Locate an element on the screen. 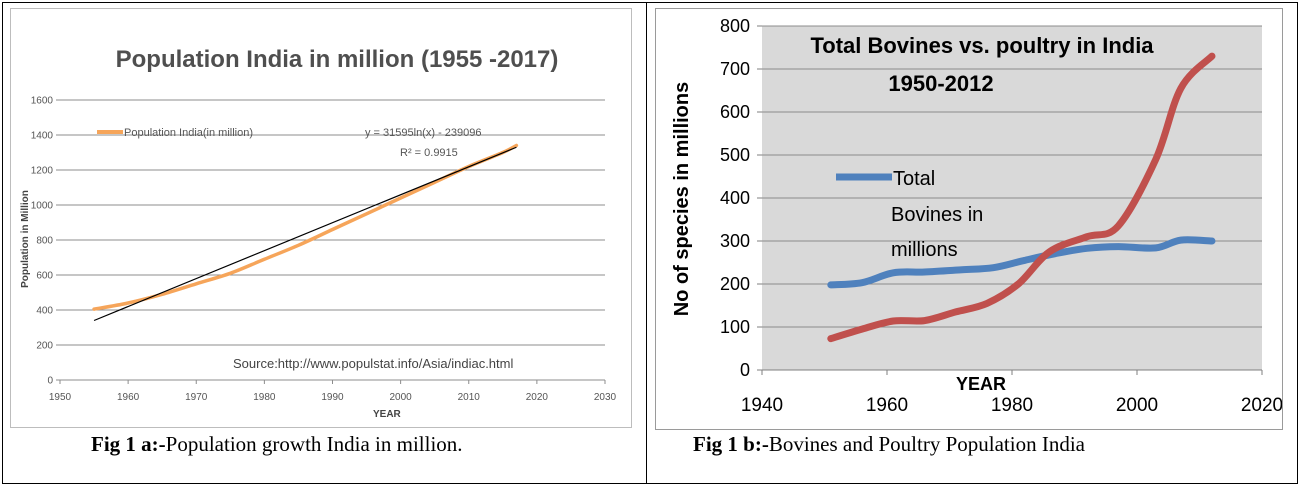  chart-a-y-tick-label: 0 is located at coordinates (50, 381).